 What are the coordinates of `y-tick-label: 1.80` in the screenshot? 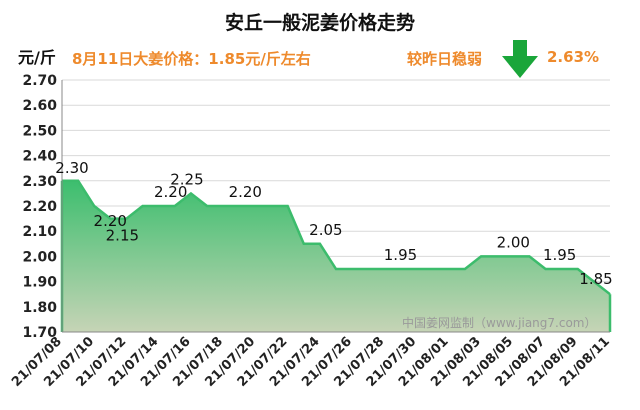 It's located at (39, 308).